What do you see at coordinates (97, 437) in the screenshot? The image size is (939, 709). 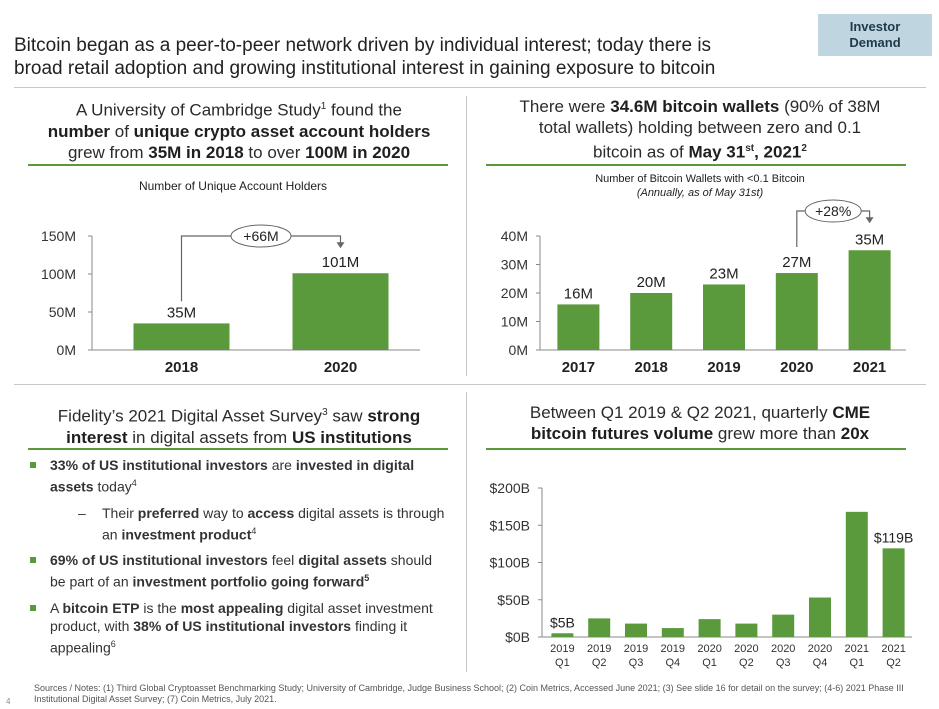 I see `panel3-heading-bold: interest` at bounding box center [97, 437].